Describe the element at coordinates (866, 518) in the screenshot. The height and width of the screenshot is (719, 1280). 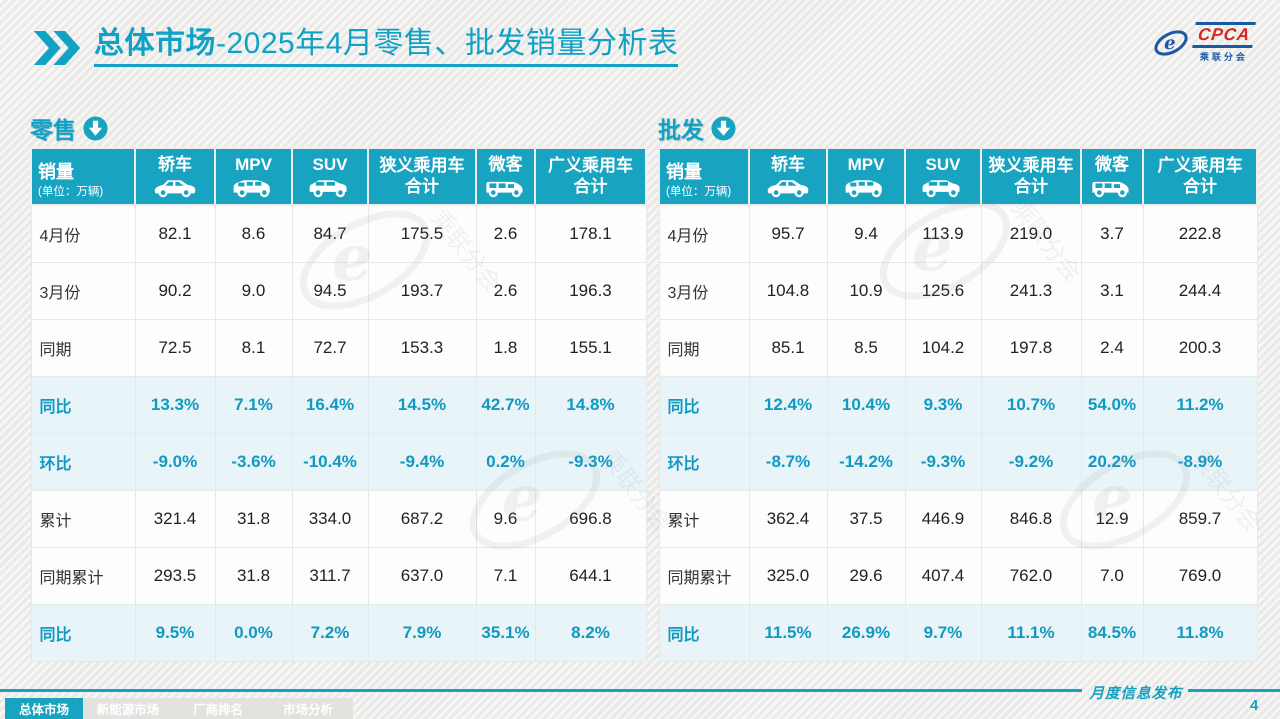
I see `value-cell: 37.5` at that location.